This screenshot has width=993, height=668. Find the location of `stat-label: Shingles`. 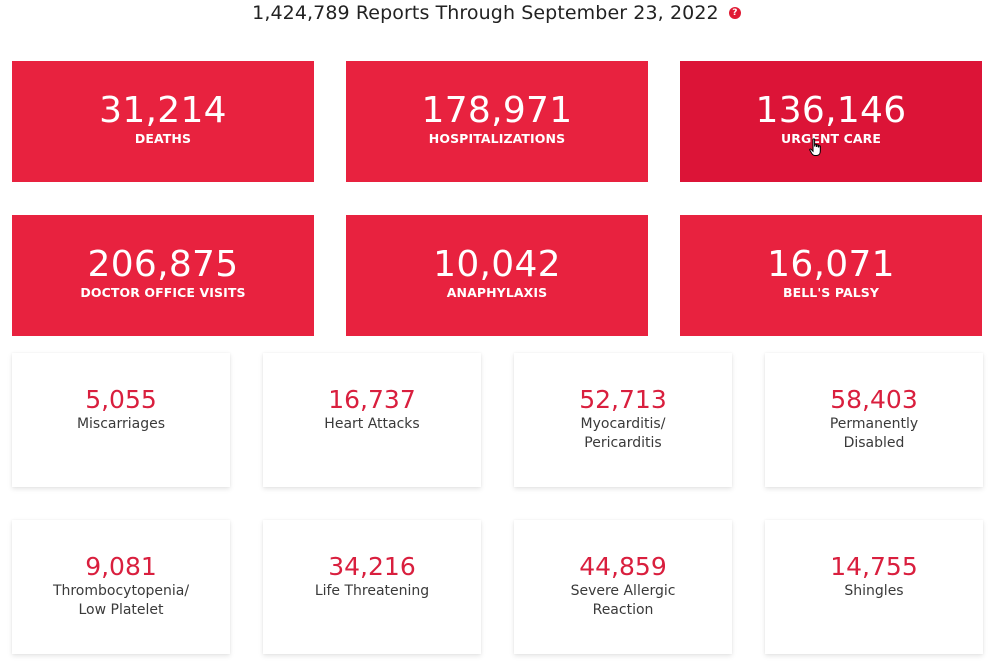

stat-label: Shingles is located at coordinates (874, 591).